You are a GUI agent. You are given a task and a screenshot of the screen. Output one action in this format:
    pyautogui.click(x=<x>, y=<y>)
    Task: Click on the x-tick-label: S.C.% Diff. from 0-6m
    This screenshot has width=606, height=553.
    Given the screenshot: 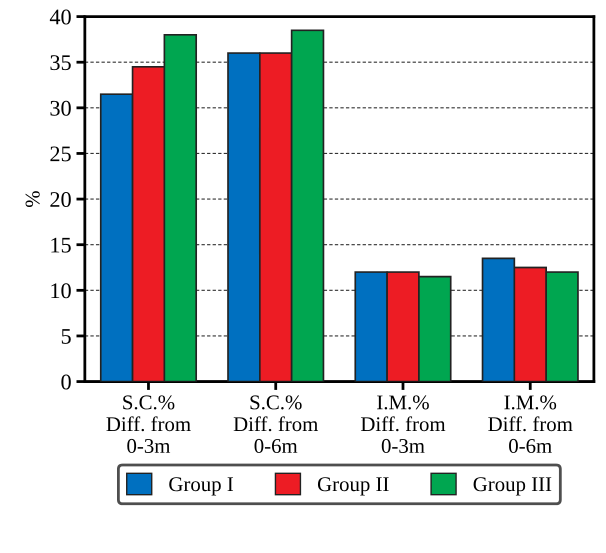 What is the action you would take?
    pyautogui.click(x=276, y=424)
    